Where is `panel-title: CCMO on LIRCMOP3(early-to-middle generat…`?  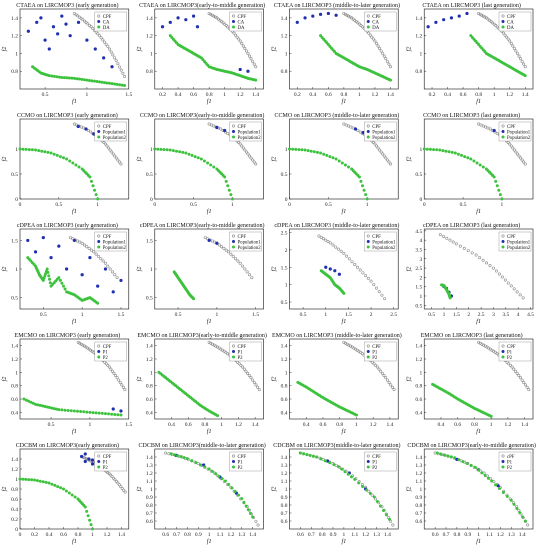 panel-title: CCMO on LIRCMOP3(early-to-middle generat… is located at coordinates (202, 115).